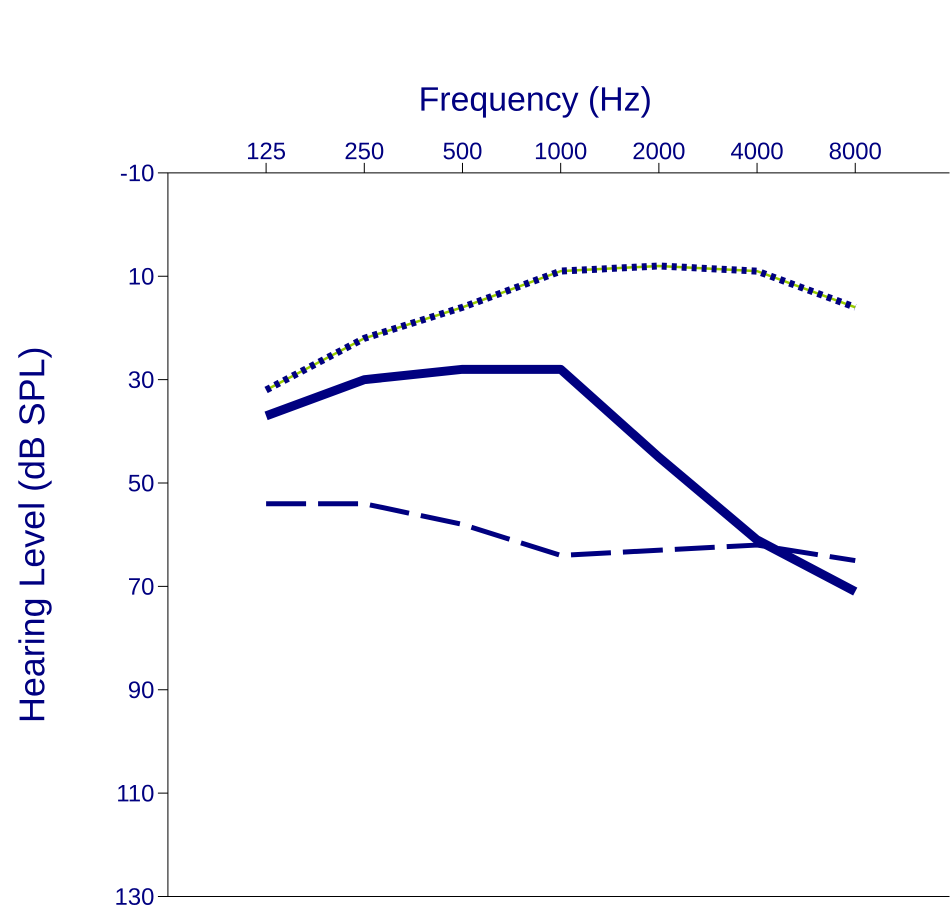 The image size is (950, 915). I want to click on x-tick-label: 125, so click(267, 151).